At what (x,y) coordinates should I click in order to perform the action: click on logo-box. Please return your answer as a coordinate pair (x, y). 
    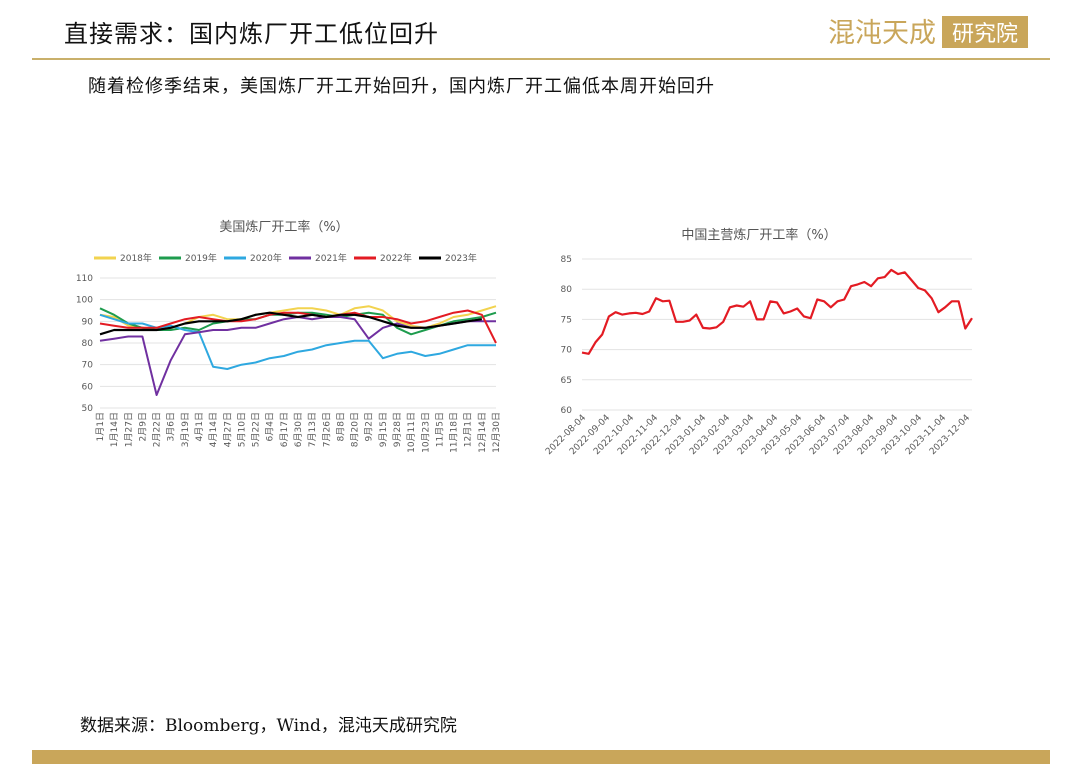
    Looking at the image, I should click on (985, 32).